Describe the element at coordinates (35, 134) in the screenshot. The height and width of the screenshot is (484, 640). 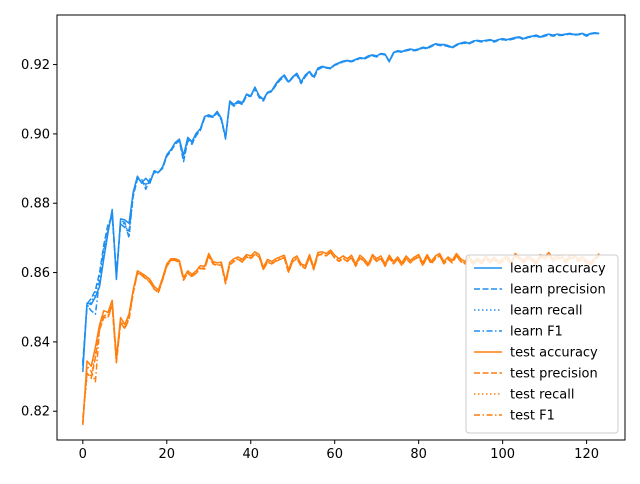
I see `y-tick-label: 0.90` at that location.